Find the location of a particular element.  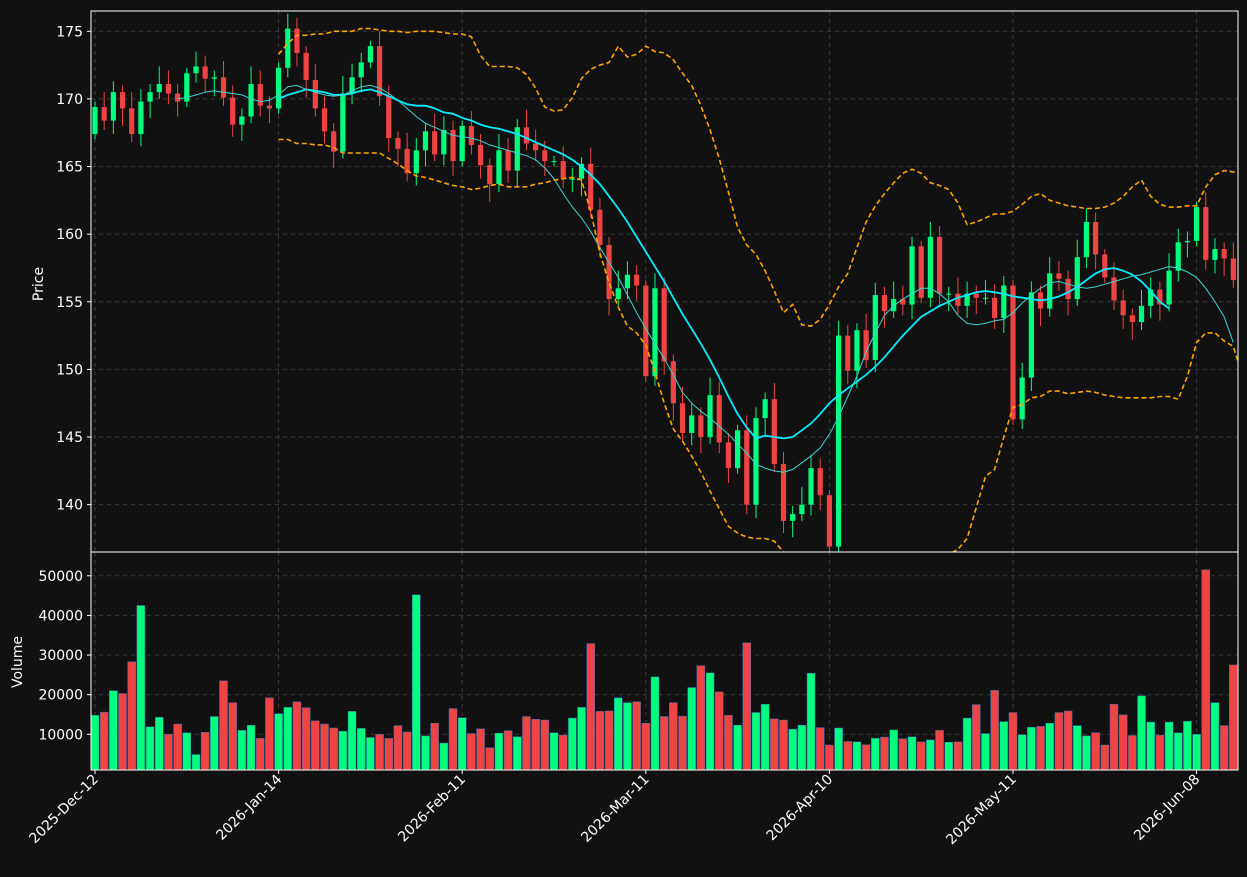

volume-y-ticks: 10000 20000 30000 40000 50000 is located at coordinates (64, 656).